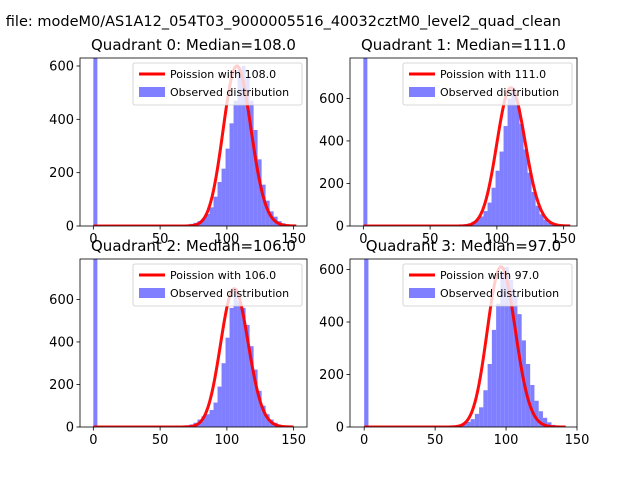 This screenshot has height=480, width=640. What do you see at coordinates (217, 84) in the screenshot?
I see `legend: Poission with 108.0 Observed distribution` at bounding box center [217, 84].